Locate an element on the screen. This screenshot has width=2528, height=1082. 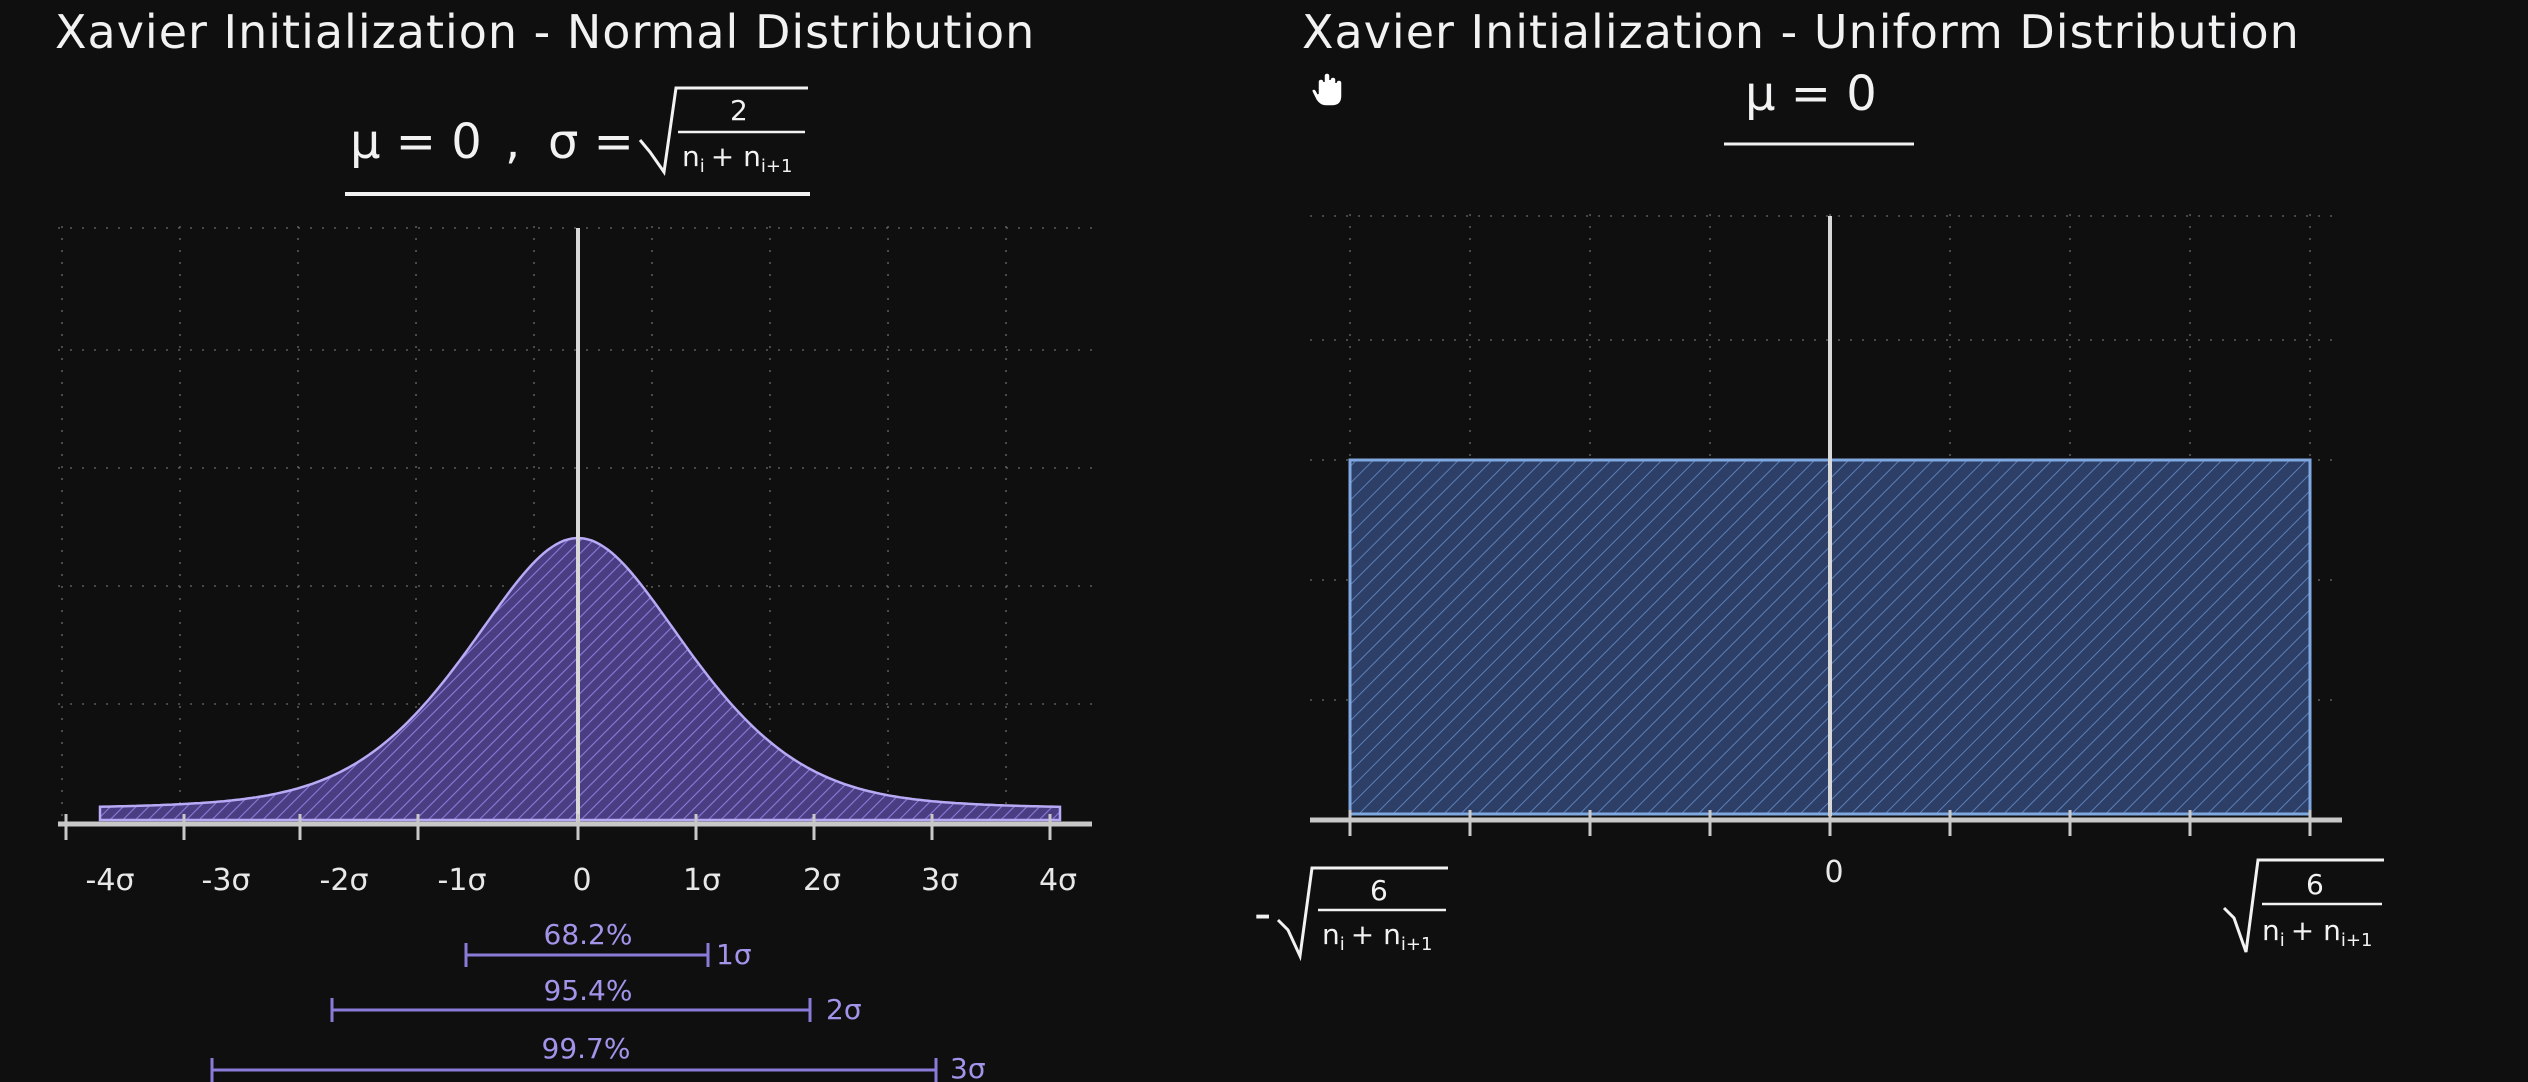
range-sigma: 1σ is located at coordinates (734, 954).